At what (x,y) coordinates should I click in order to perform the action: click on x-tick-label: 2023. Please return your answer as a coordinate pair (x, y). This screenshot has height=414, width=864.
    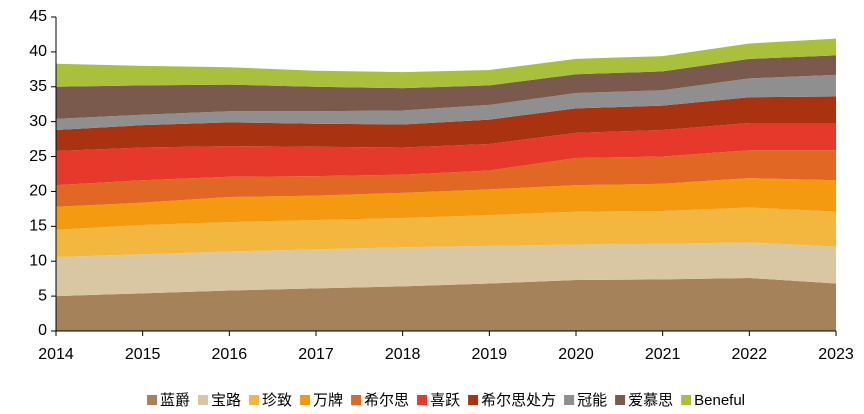
    Looking at the image, I should click on (836, 354).